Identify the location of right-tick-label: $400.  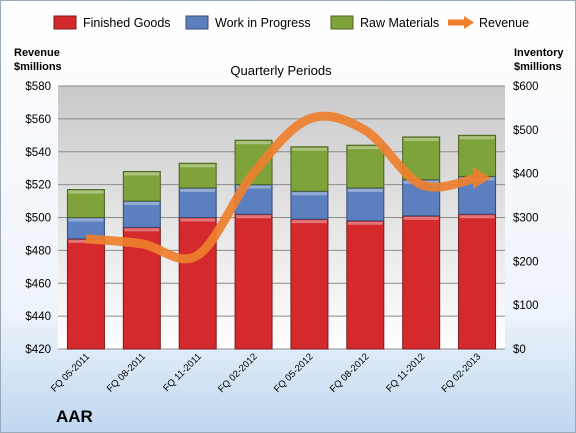
(526, 175).